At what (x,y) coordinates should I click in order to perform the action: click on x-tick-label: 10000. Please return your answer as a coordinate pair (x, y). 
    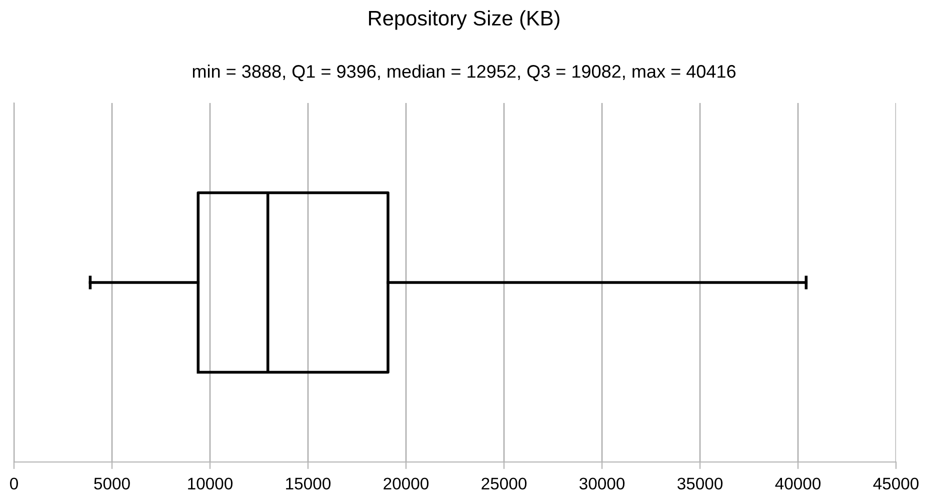
    Looking at the image, I should click on (210, 484).